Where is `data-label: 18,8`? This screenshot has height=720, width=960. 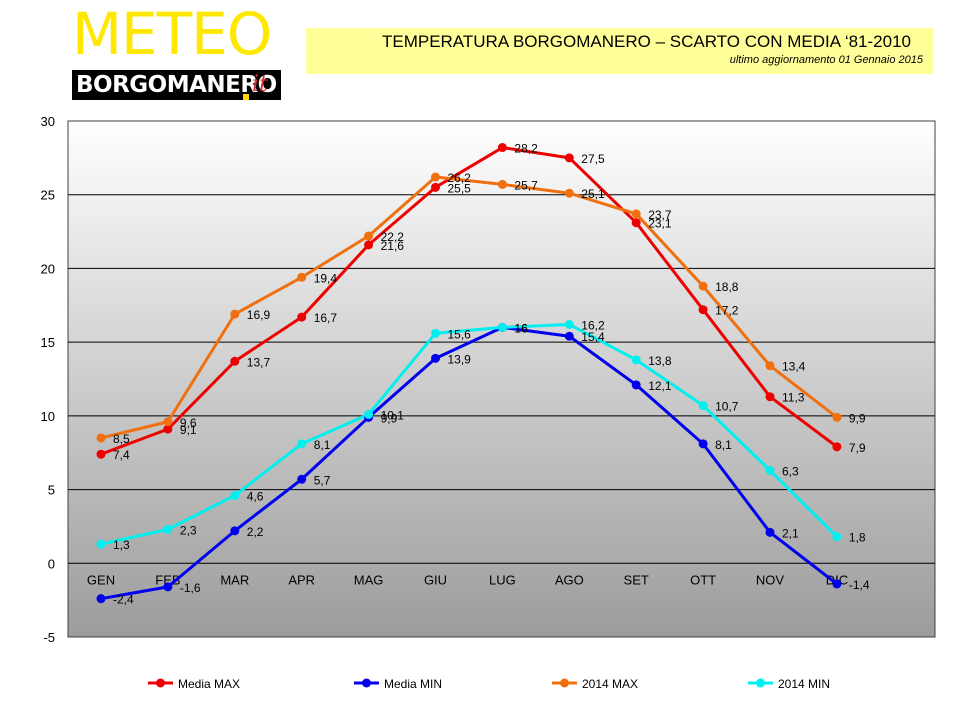
data-label: 18,8 is located at coordinates (727, 287).